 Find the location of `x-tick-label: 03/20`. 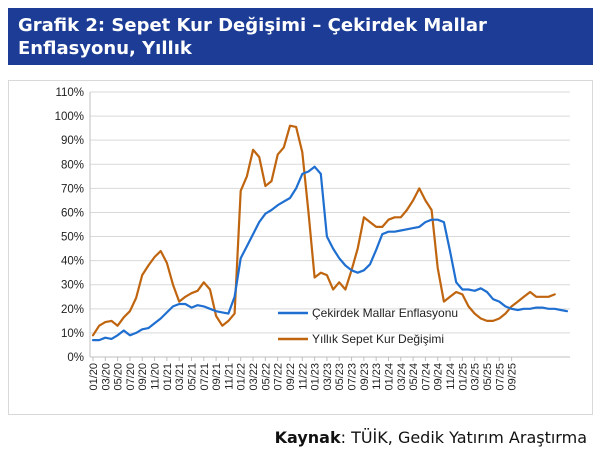

x-tick-label: 03/20 is located at coordinates (106, 377).